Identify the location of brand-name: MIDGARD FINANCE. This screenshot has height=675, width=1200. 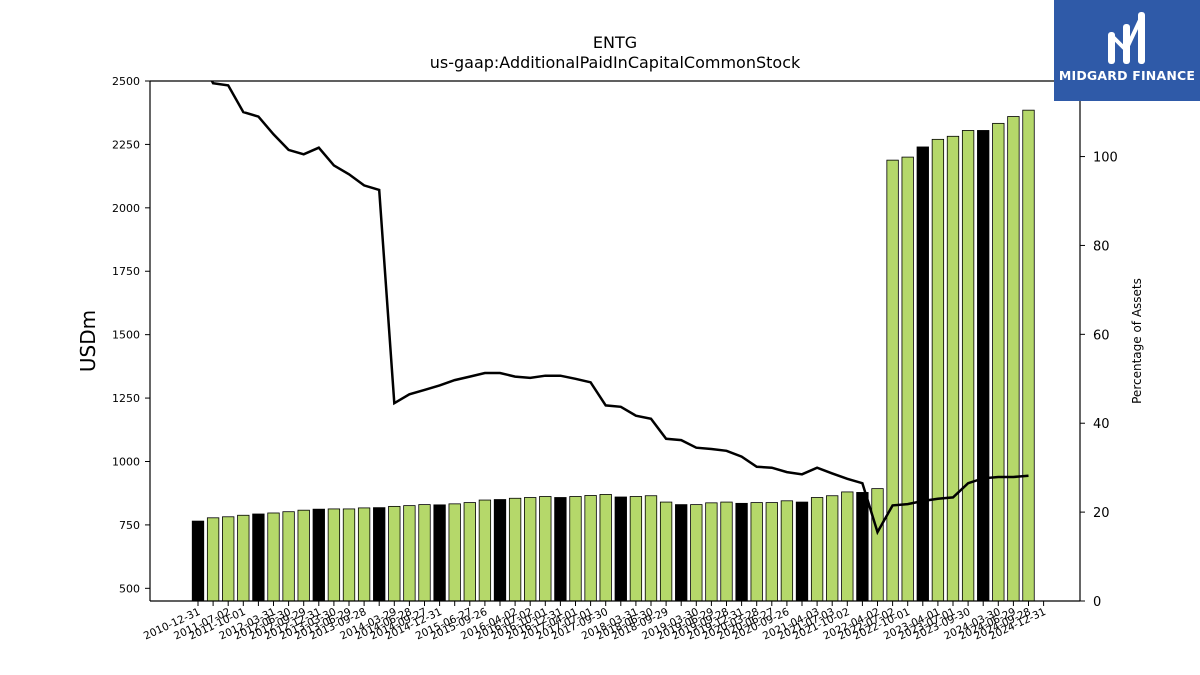
(1127, 75).